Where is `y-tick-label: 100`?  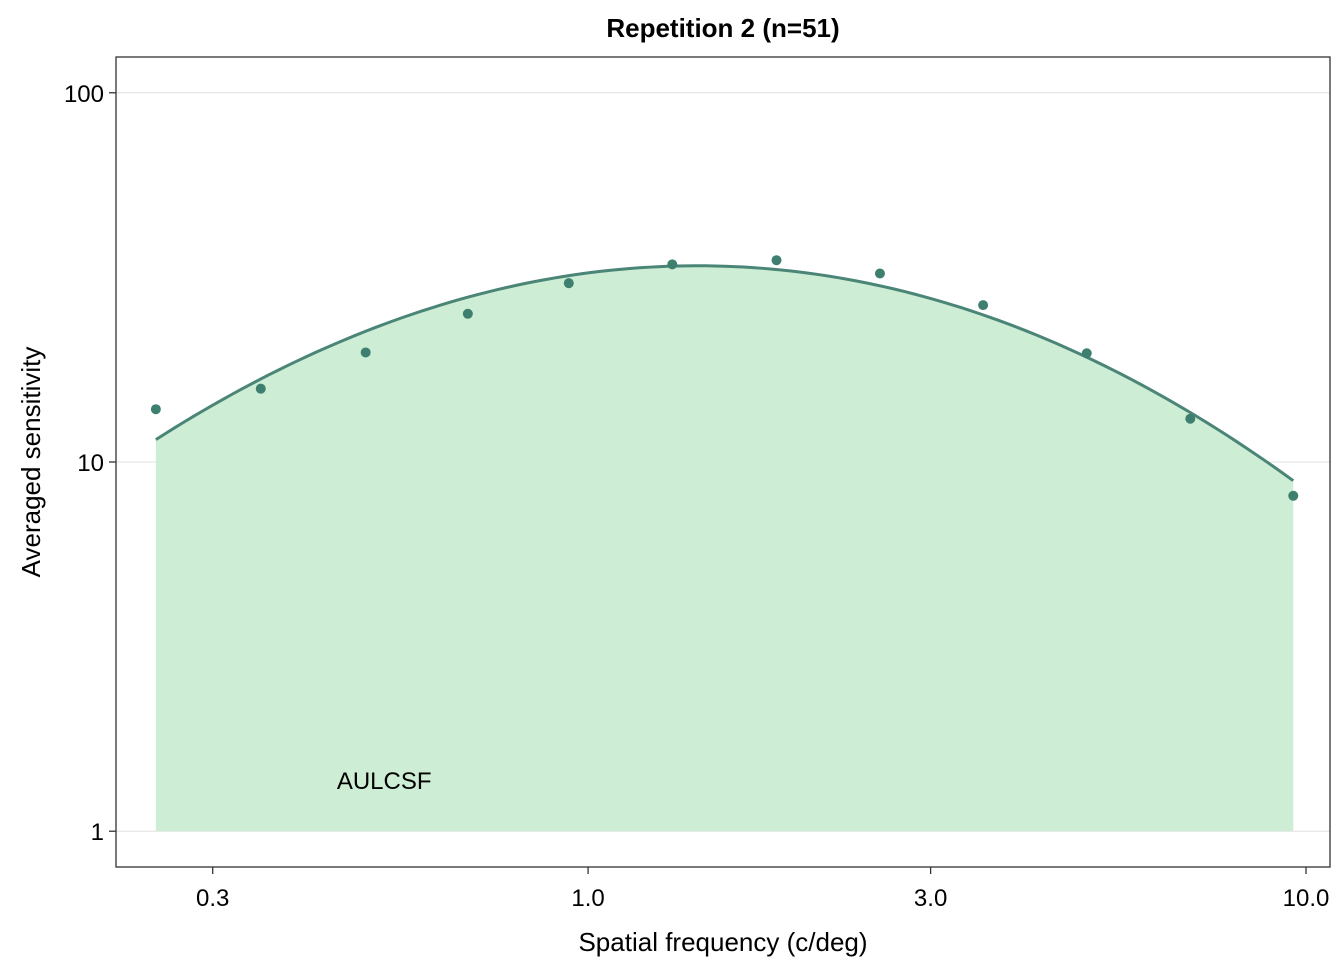 y-tick-label: 100 is located at coordinates (84, 94).